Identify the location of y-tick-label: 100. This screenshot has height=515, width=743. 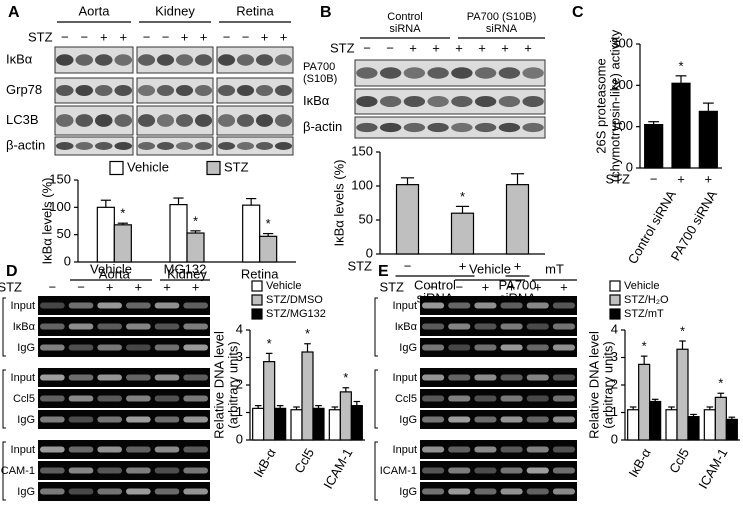
(622, 125).